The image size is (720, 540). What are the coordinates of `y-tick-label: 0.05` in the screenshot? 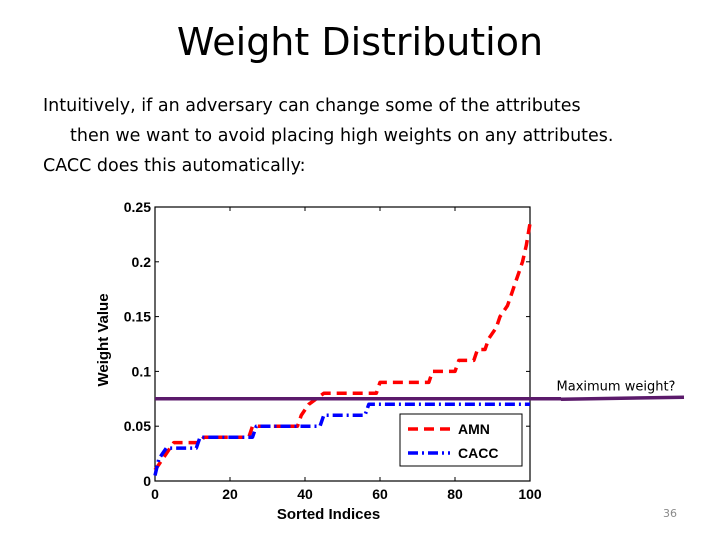 It's located at (137, 426).